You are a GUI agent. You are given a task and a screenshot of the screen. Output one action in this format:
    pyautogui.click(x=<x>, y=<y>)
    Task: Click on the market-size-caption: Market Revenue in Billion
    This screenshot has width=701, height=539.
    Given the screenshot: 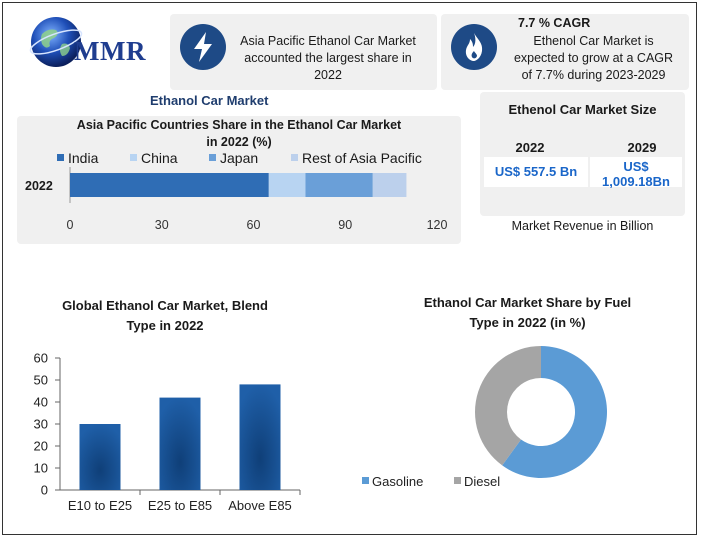 What is the action you would take?
    pyautogui.click(x=582, y=226)
    